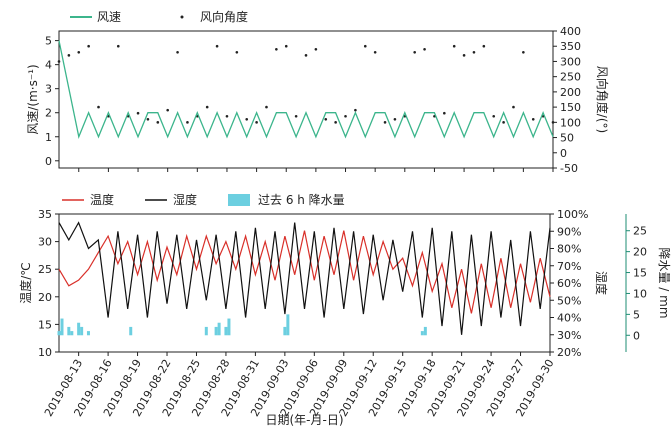  I want to click on y-left-tick-label: 5, so click(48, 41).